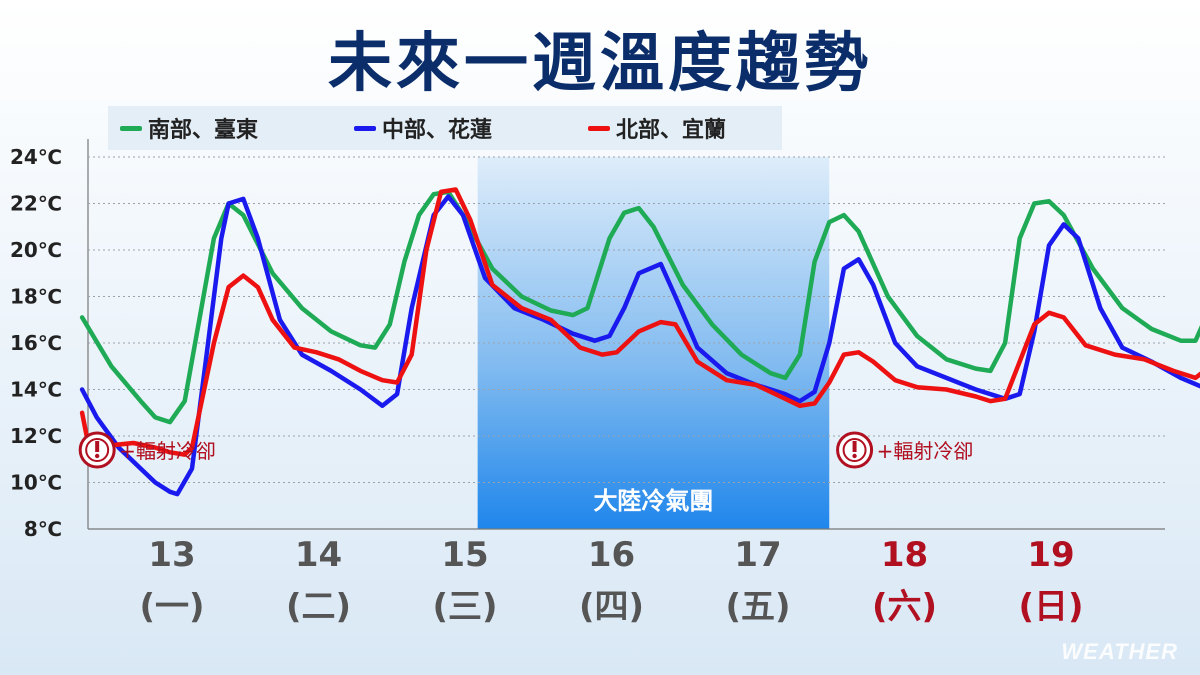  Describe the element at coordinates (600, 64) in the screenshot. I see `page-title: 未來一週溫度趨勢` at that location.